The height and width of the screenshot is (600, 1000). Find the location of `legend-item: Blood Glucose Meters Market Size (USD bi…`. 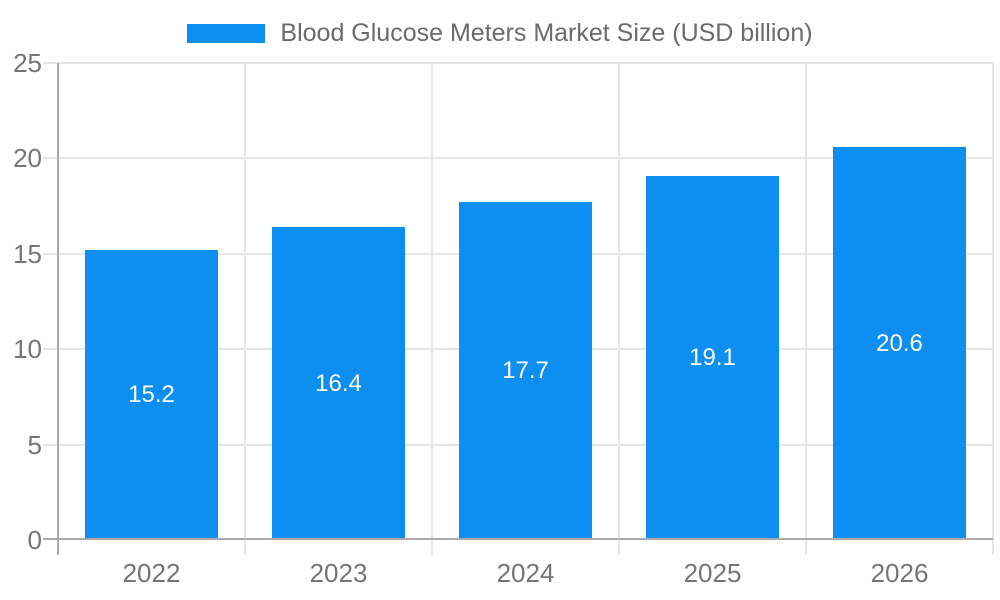

legend-item: Blood Glucose Meters Market Size (USD bi… is located at coordinates (500, 33).